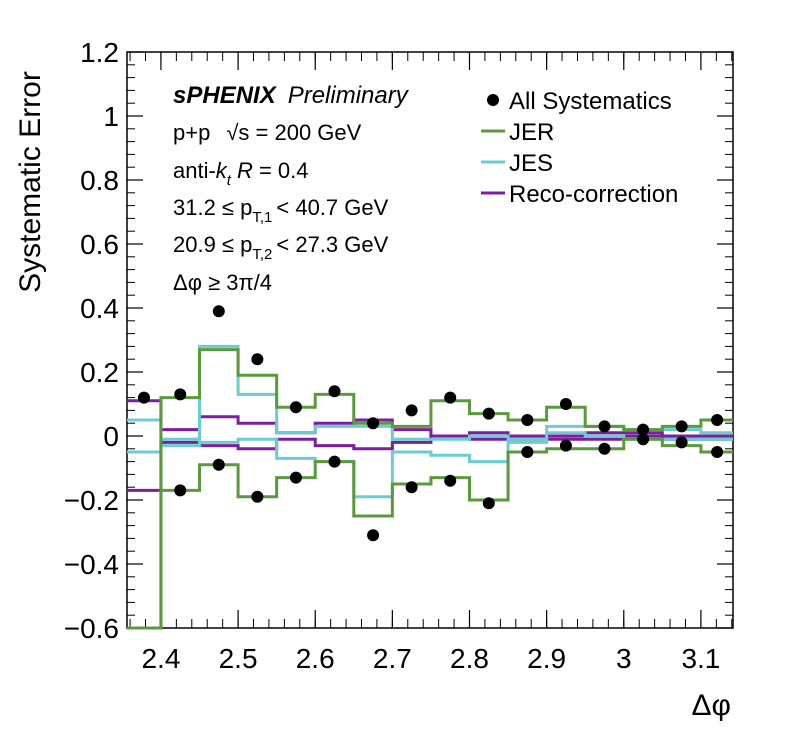 The height and width of the screenshot is (748, 787). Describe the element at coordinates (590, 101) in the screenshot. I see `legend-label-all-systematics: All Systematics` at that location.